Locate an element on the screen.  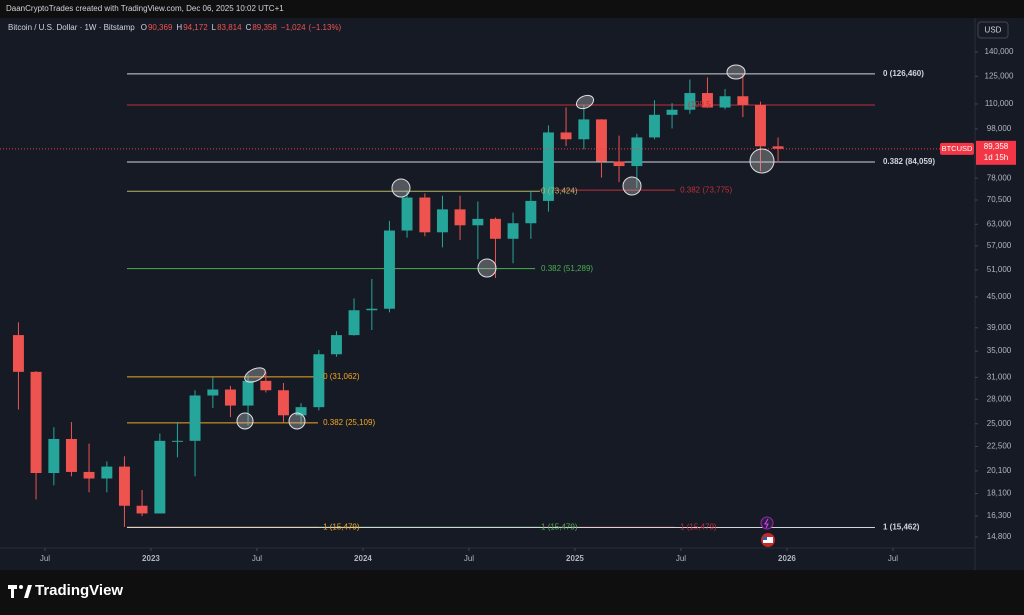
y-tick-label: 70,500 is located at coordinates (999, 199).